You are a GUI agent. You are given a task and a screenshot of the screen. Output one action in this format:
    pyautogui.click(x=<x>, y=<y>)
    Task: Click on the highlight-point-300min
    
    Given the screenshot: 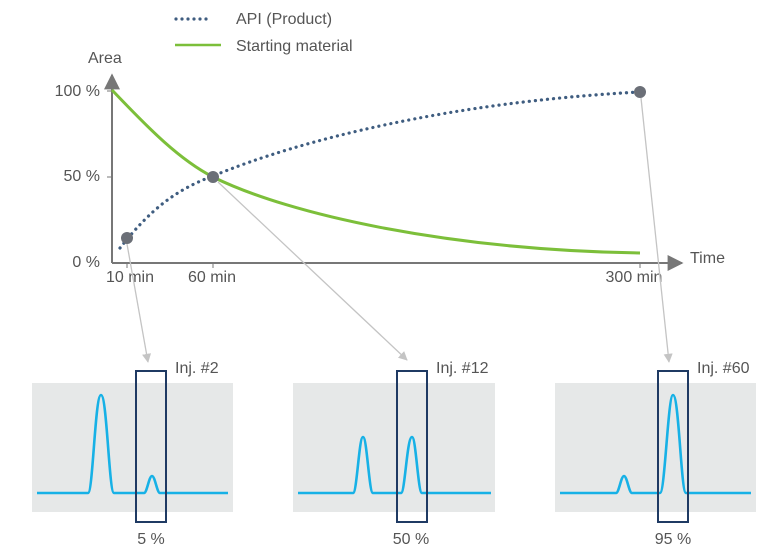 What is the action you would take?
    pyautogui.click(x=640, y=92)
    